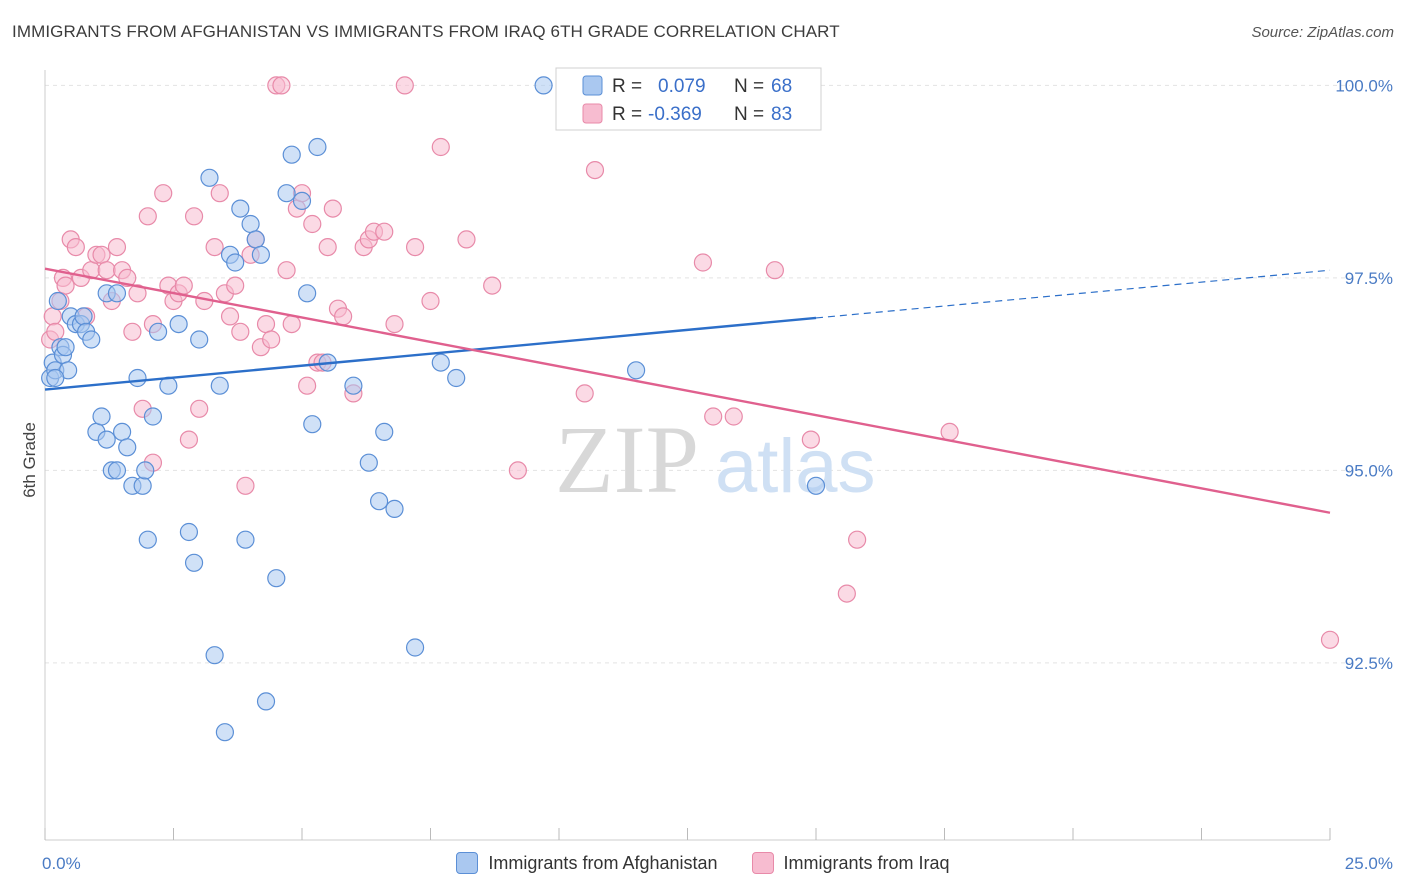 The width and height of the screenshot is (1406, 892). Describe the element at coordinates (781, 114) in the screenshot. I see `legend-pink-n-value: 83` at that location.